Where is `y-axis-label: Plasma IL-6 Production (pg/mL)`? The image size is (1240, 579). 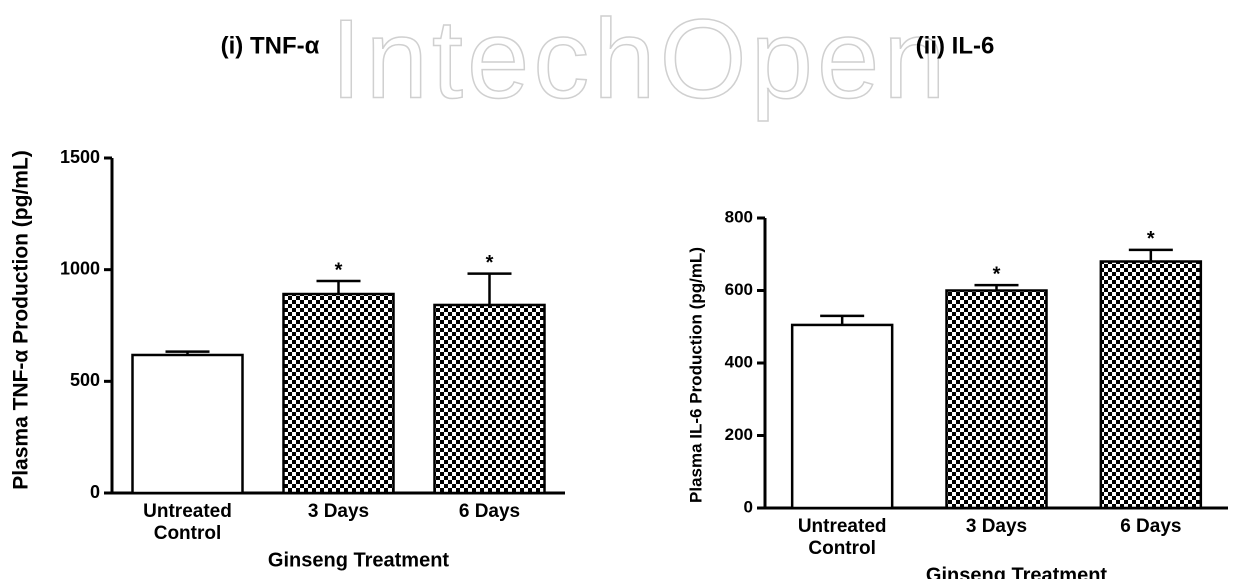
y-axis-label: Plasma IL-6 Production (pg/mL) is located at coordinates (695, 375).